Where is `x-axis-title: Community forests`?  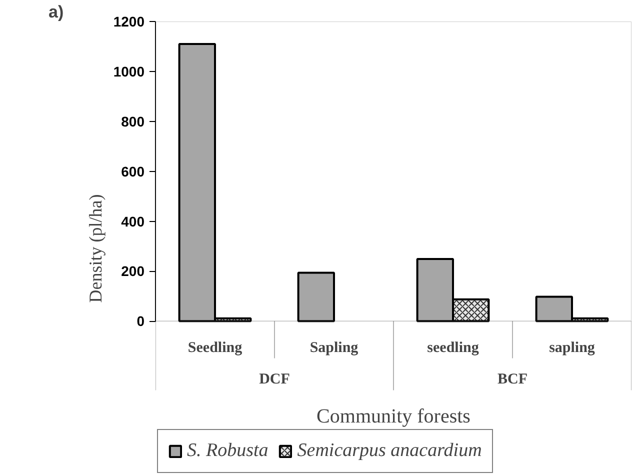
x-axis-title: Community forests is located at coordinates (393, 416).